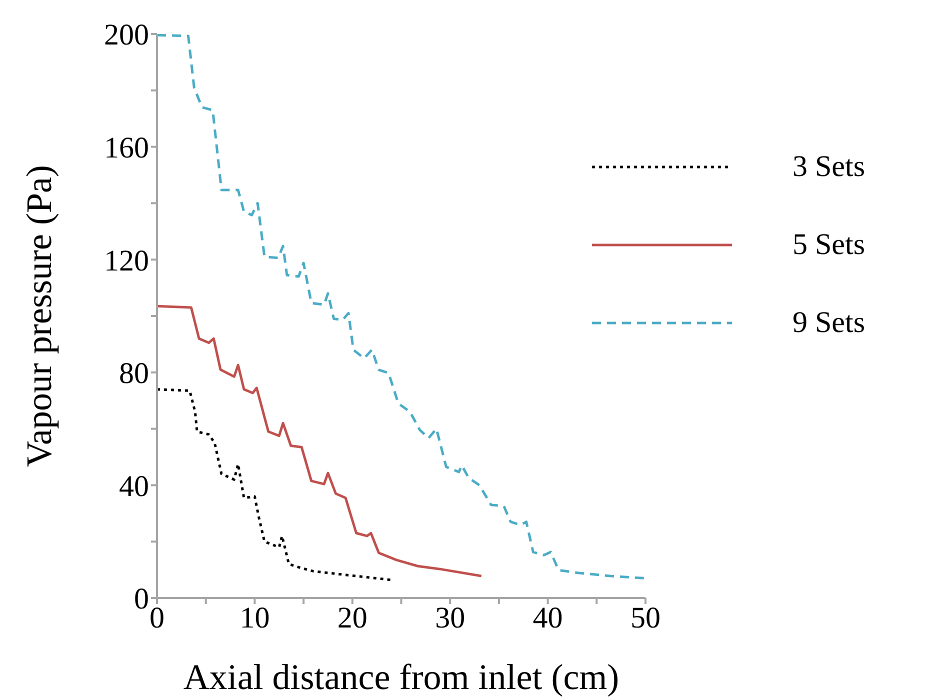 This screenshot has width=945, height=697. I want to click on y-tick-label: 80, so click(134, 373).